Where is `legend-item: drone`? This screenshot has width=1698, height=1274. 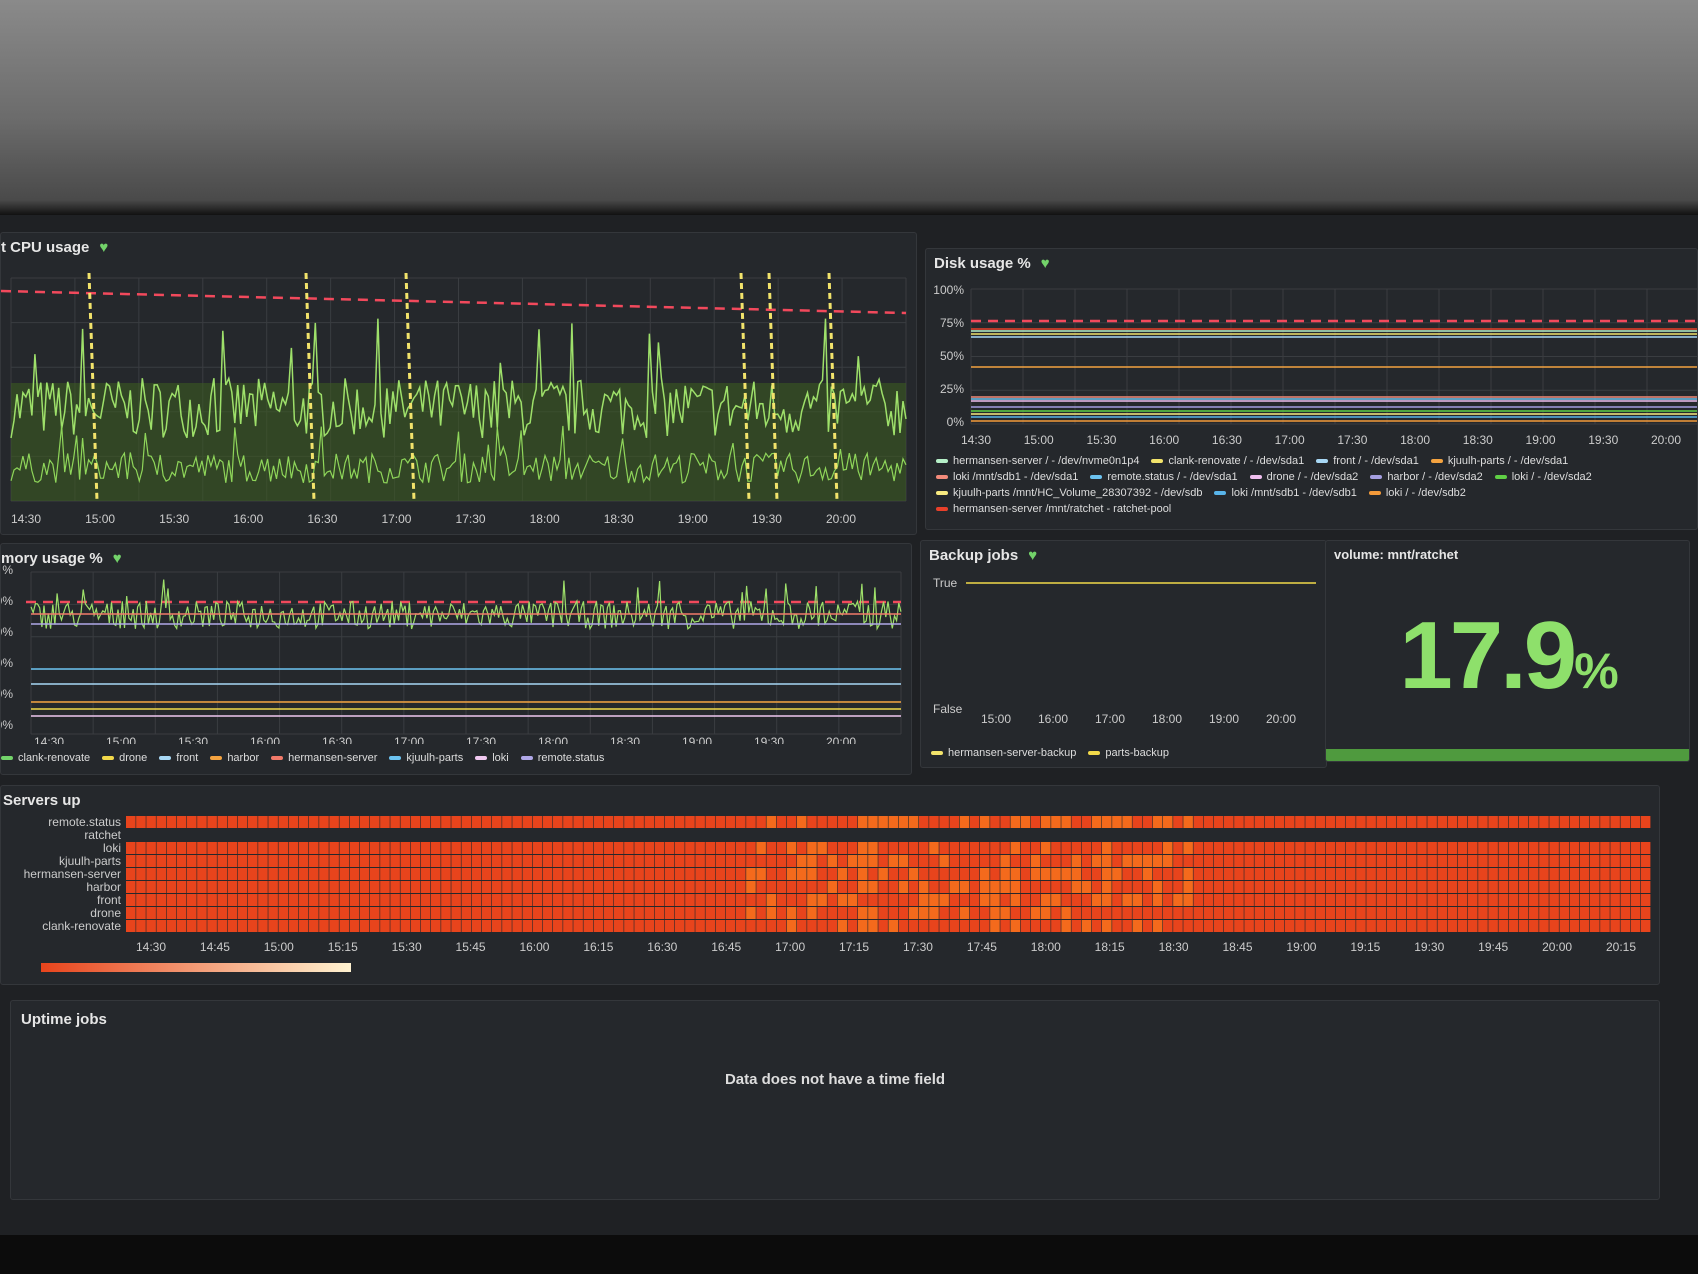
legend-item: drone is located at coordinates (124, 758).